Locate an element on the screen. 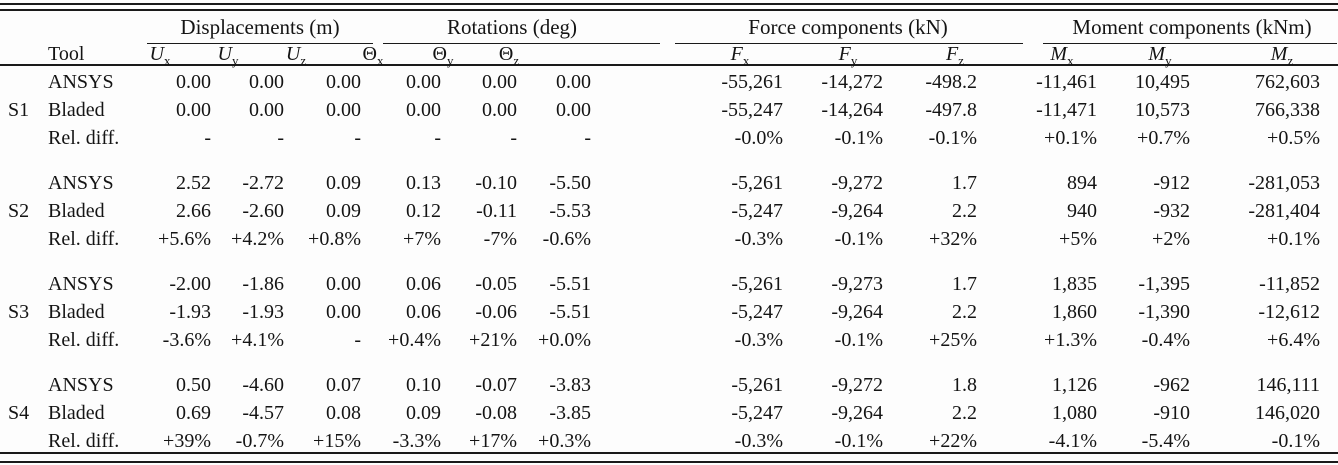 This screenshot has height=465, width=1338. value-cell: 1,835 is located at coordinates (1074, 284).